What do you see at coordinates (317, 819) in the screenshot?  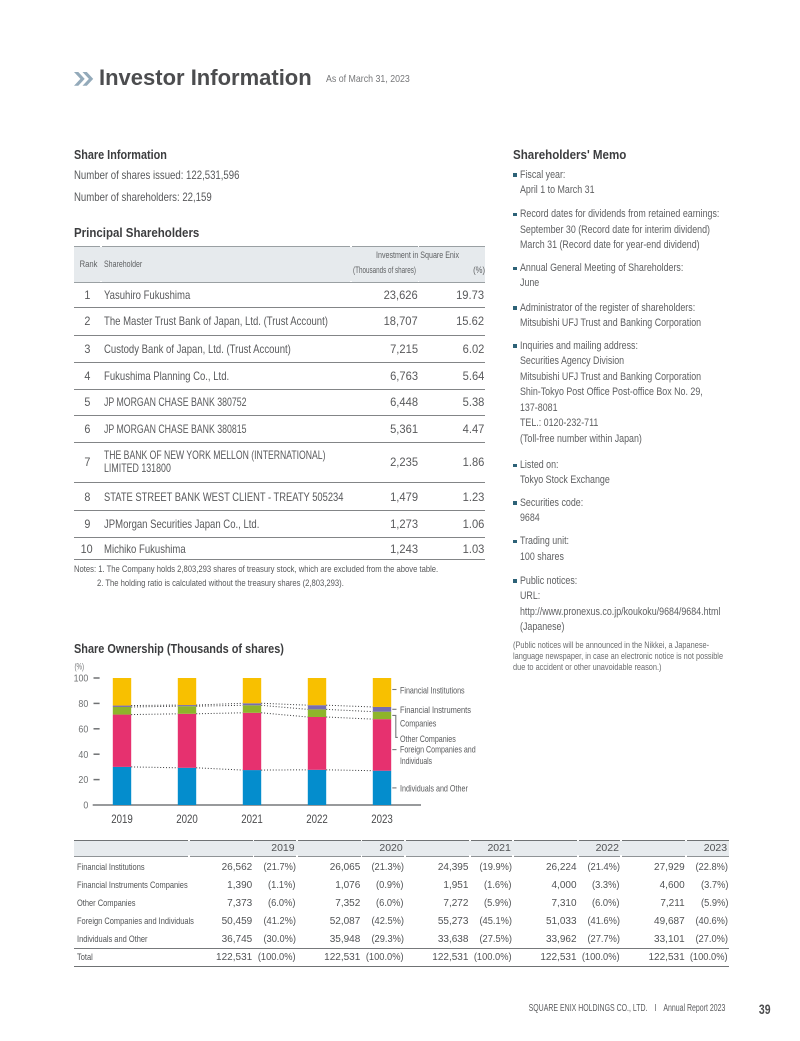 I see `svg-text: 2022` at bounding box center [317, 819].